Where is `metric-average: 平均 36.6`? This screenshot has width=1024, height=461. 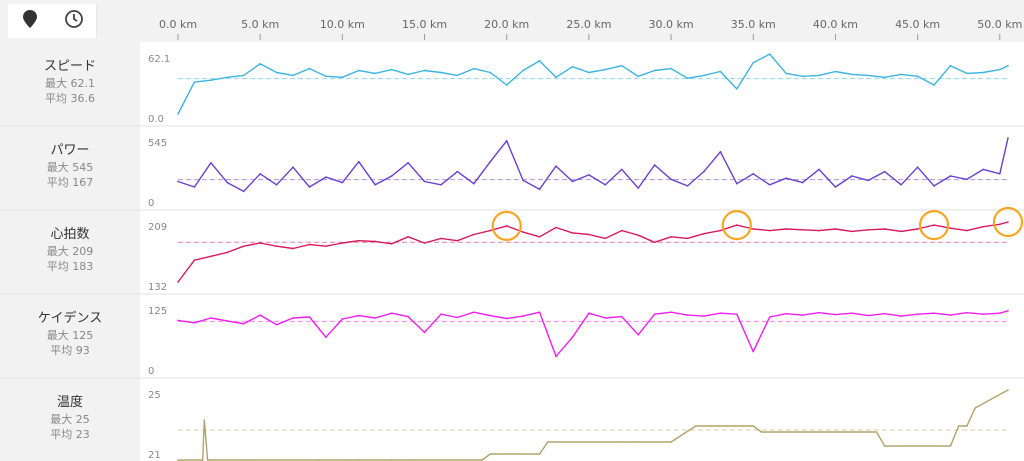 metric-average: 平均 36.6 is located at coordinates (70, 98).